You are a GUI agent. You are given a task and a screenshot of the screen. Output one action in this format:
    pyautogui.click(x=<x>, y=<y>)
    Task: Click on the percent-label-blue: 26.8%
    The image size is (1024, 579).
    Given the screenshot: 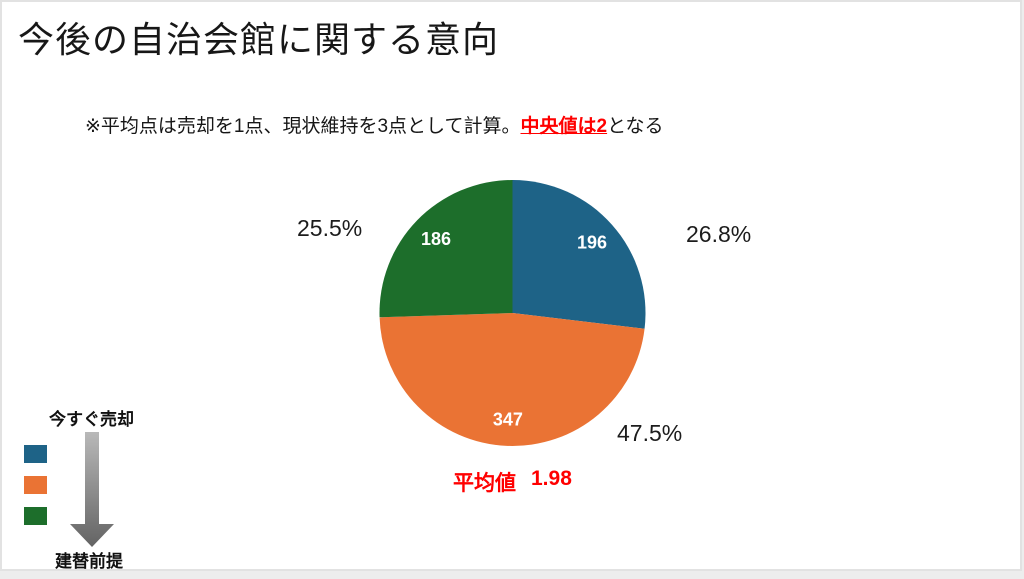 What is the action you would take?
    pyautogui.click(x=719, y=234)
    